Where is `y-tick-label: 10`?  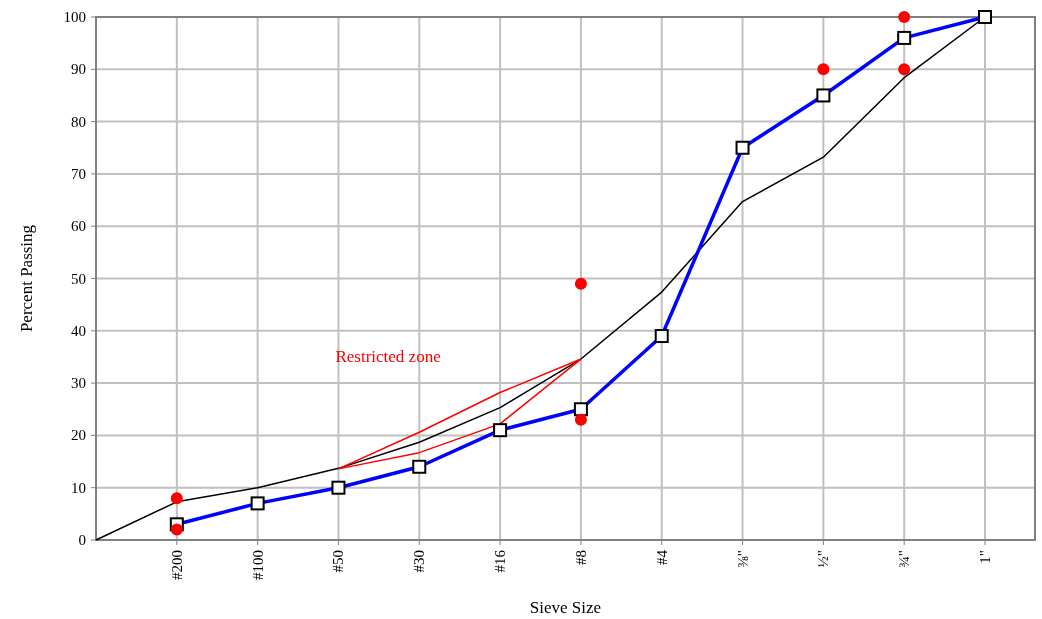 y-tick-label: 10 is located at coordinates (78, 487).